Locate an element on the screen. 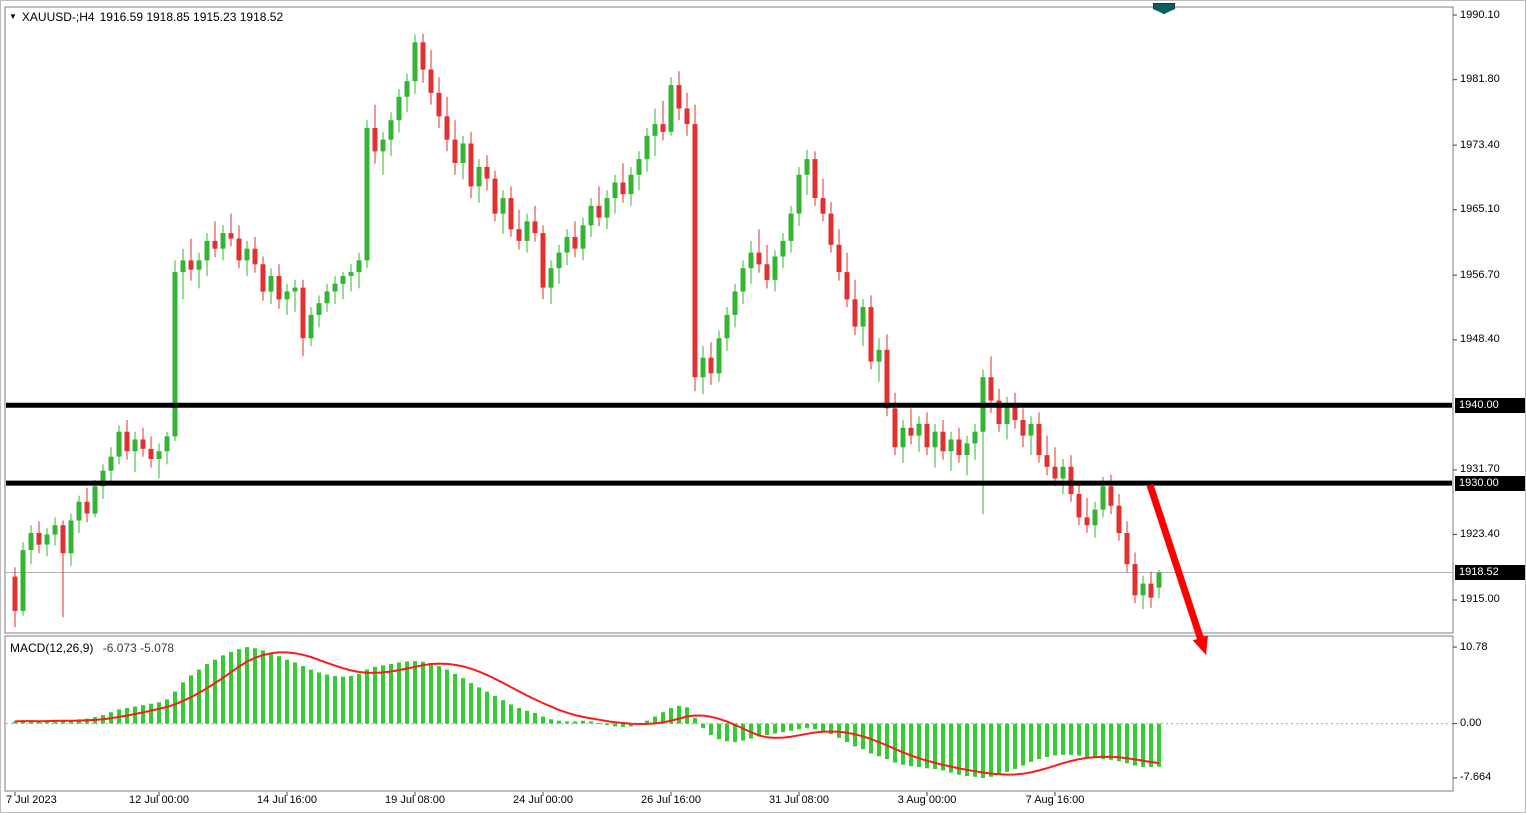  price-tick-label: 1923.40 is located at coordinates (1480, 534).